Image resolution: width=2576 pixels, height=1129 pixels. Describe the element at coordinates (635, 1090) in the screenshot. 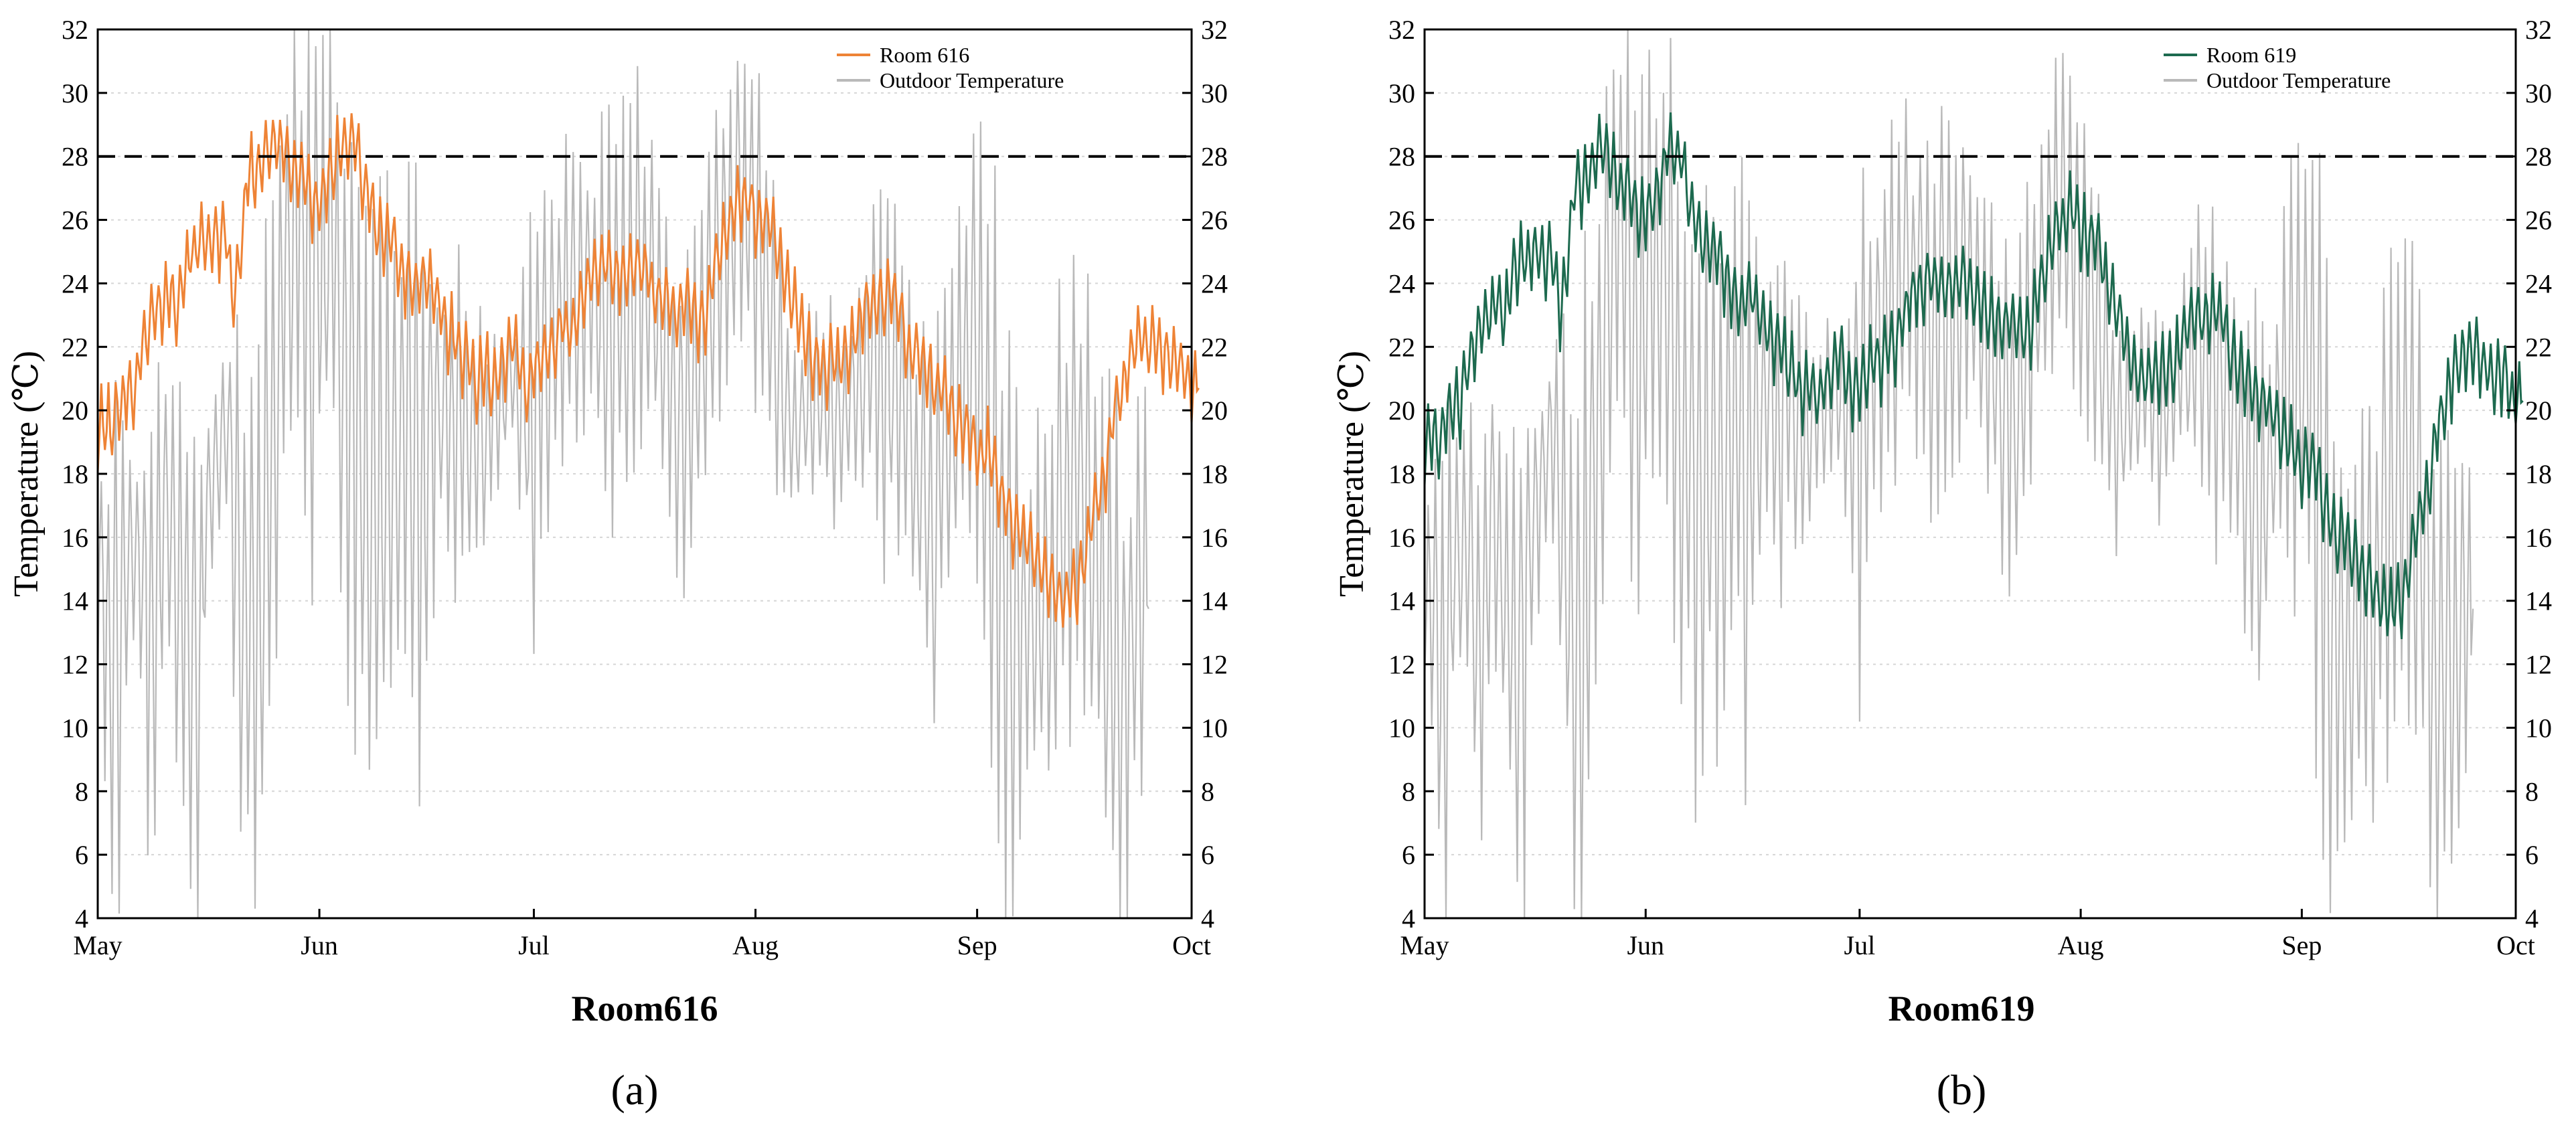

I see `panel-label-a: (a)` at that location.